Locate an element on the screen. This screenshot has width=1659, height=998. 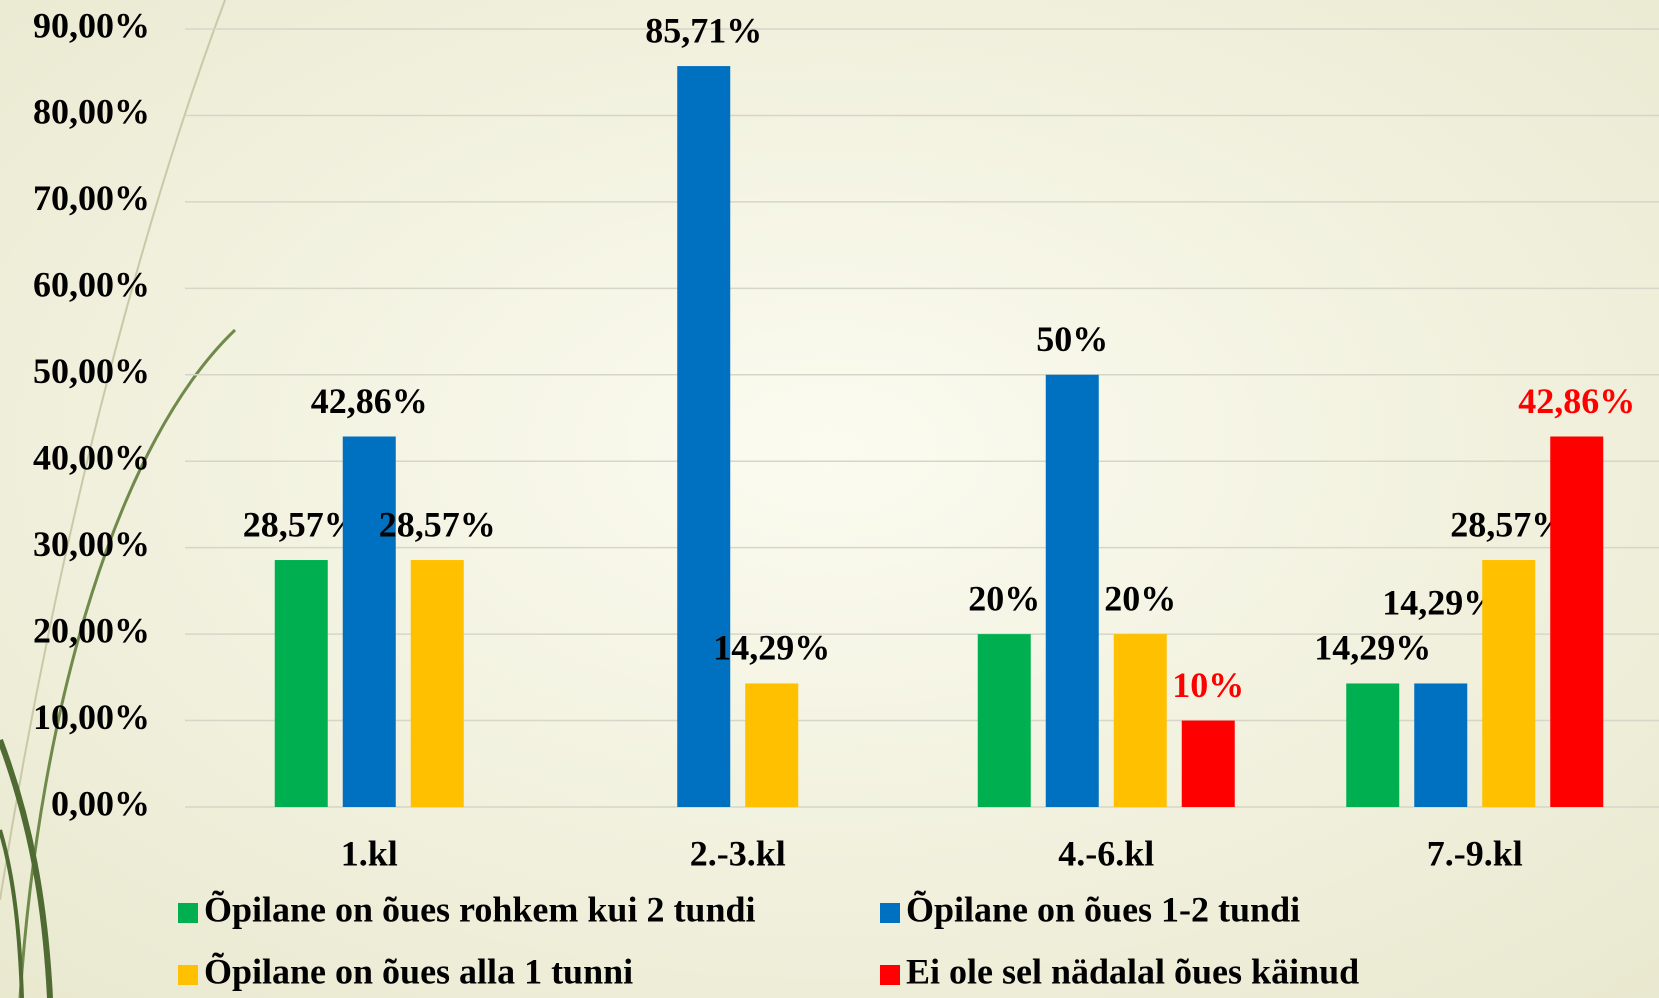
y-tick-label: 50,00% is located at coordinates (91, 371).